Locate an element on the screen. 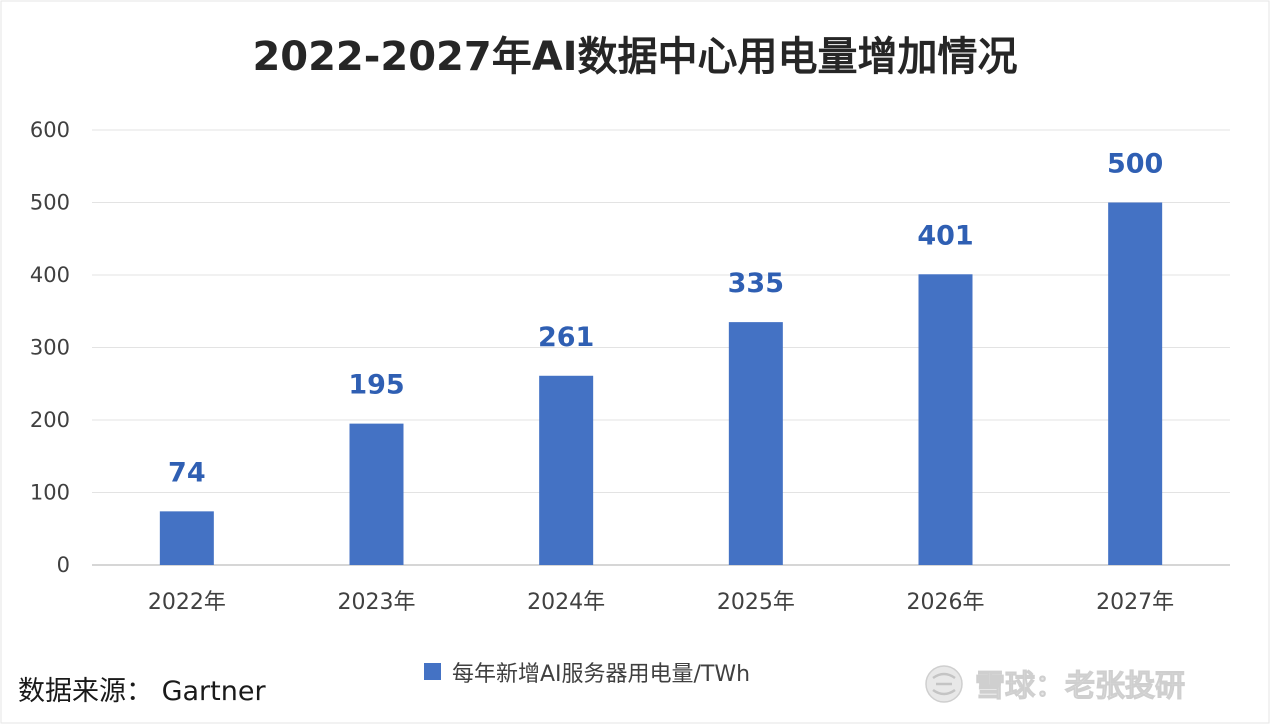  bar-2024年 is located at coordinates (566, 470).